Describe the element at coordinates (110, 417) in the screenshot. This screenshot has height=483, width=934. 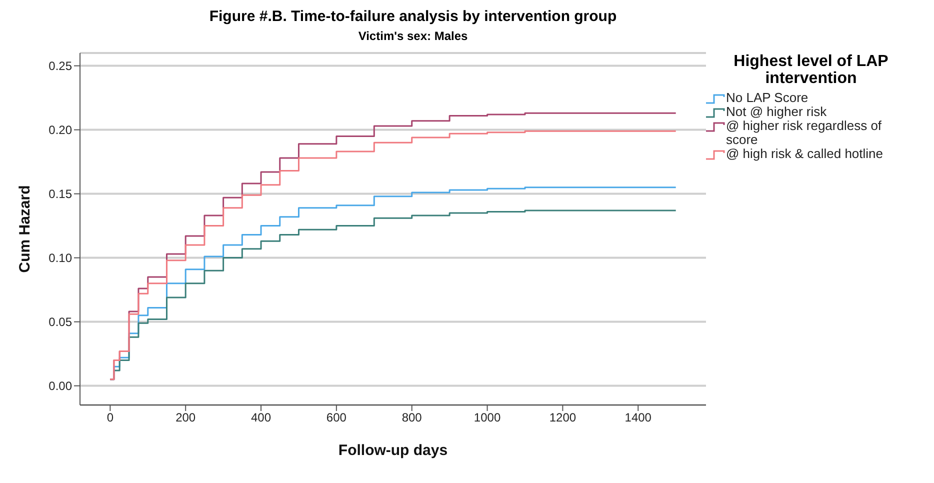
I see `x-tick-label: 0` at that location.